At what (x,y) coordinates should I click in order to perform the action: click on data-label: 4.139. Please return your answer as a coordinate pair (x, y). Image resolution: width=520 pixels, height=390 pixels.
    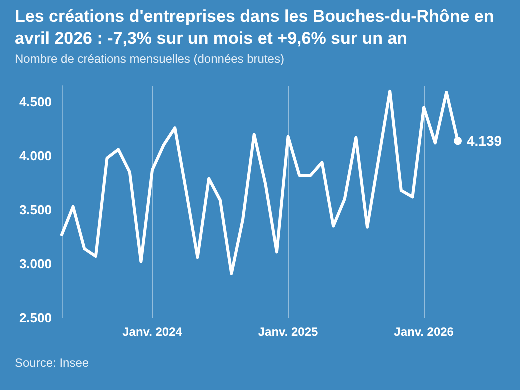
    Looking at the image, I should click on (484, 141).